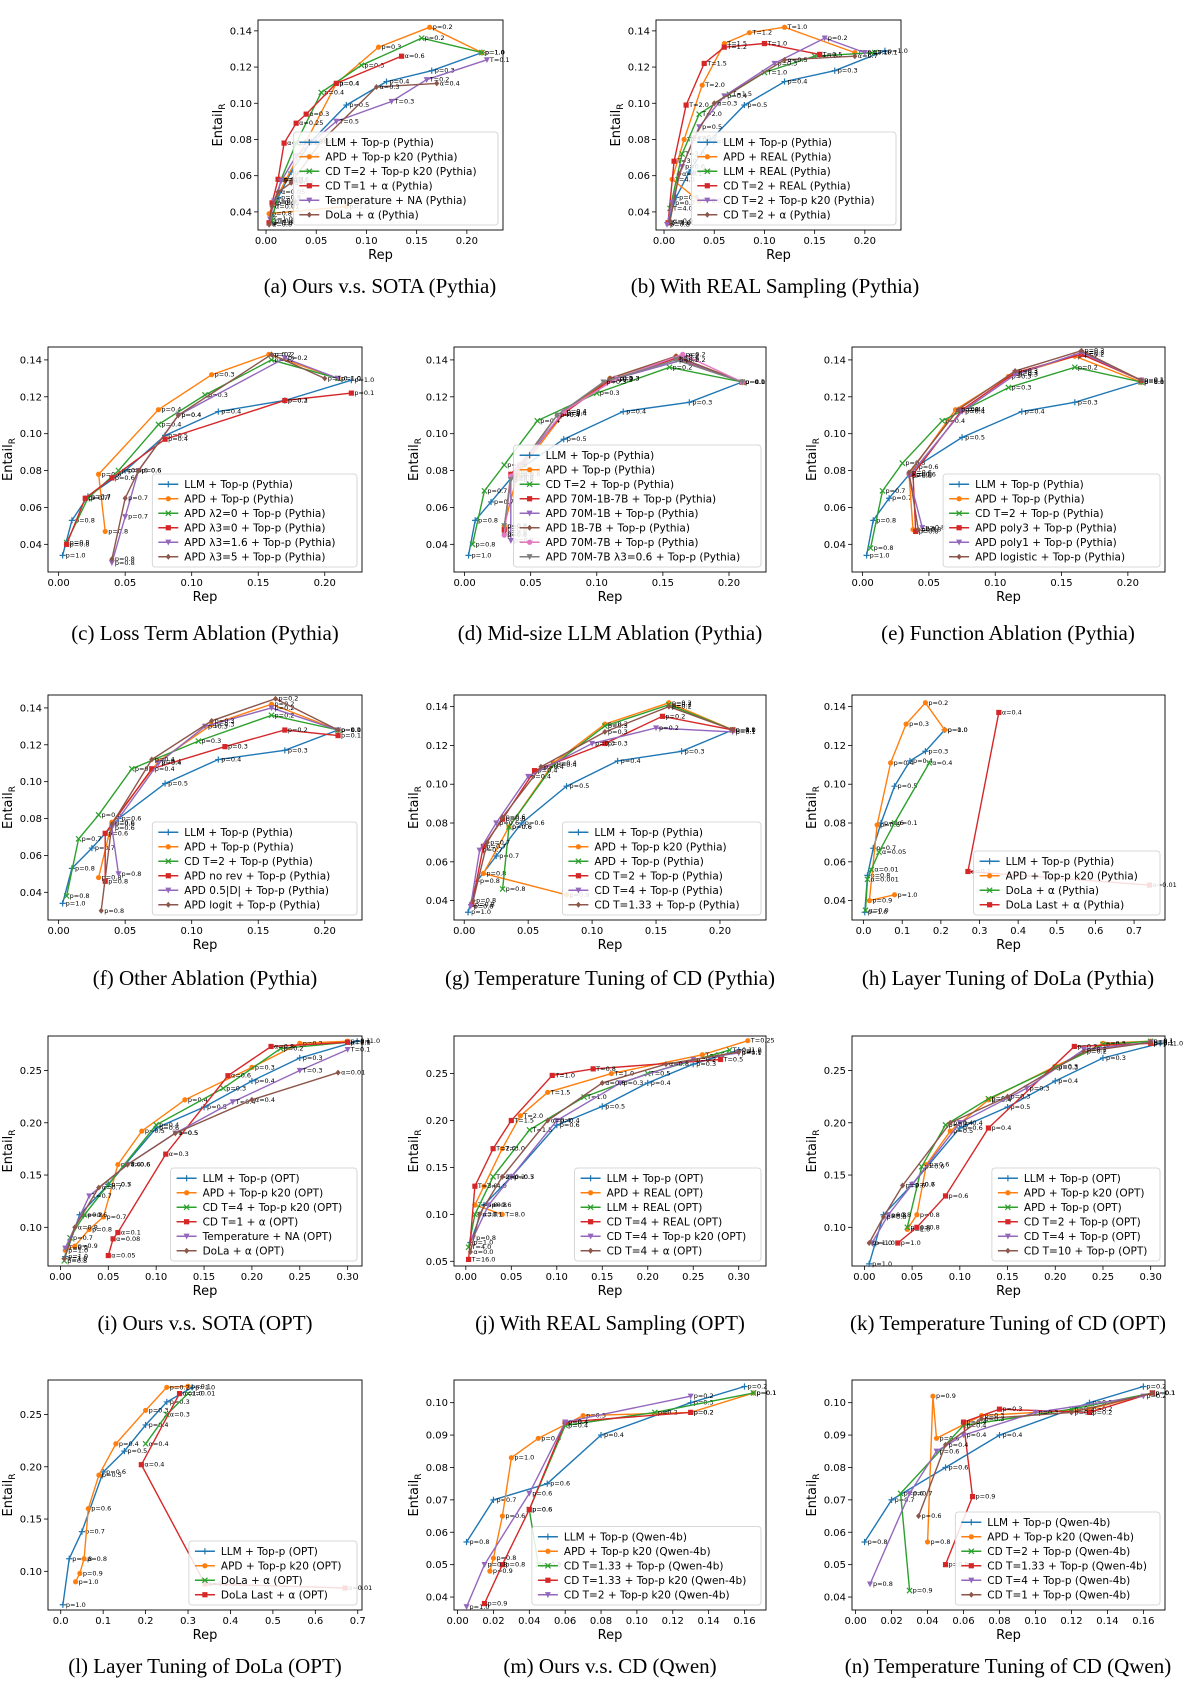 This screenshot has width=1190, height=1693. Describe the element at coordinates (188, 1133) in the screenshot. I see `point-label: α=0.5` at that location.